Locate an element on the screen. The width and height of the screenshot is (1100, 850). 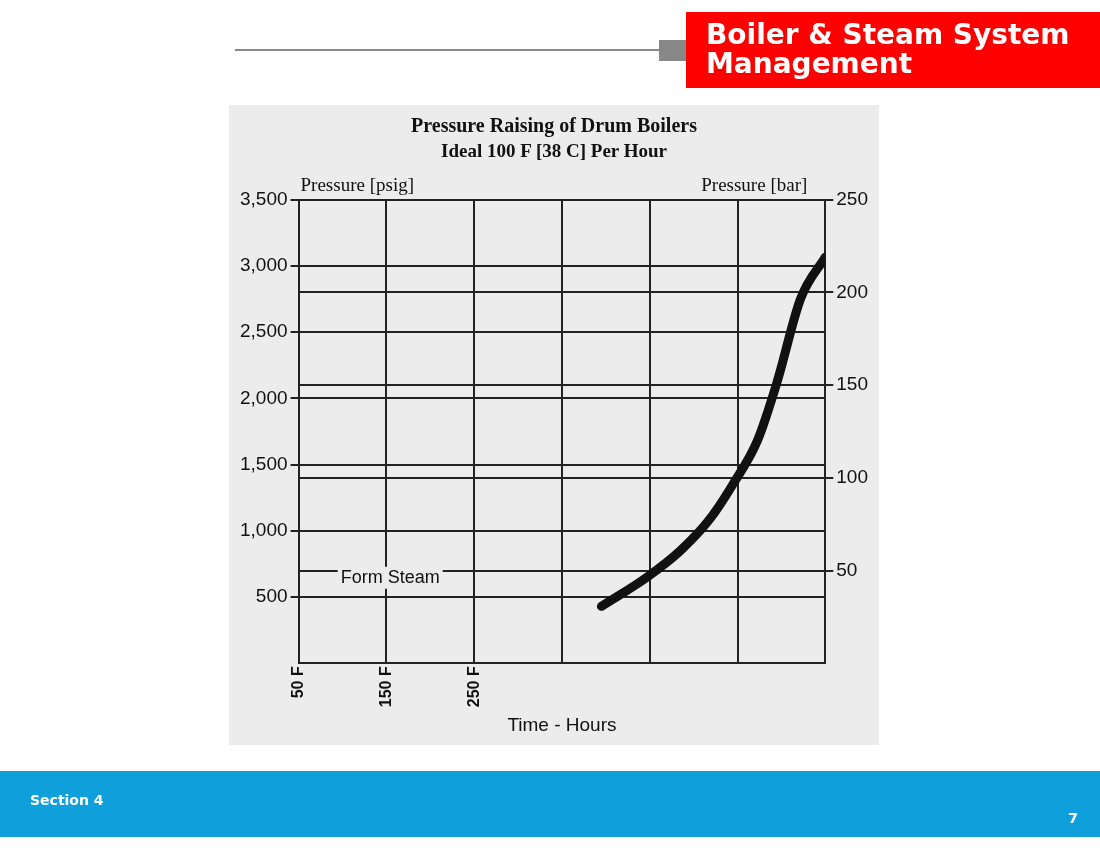
y-tick-label: 3,500 is located at coordinates (264, 199).